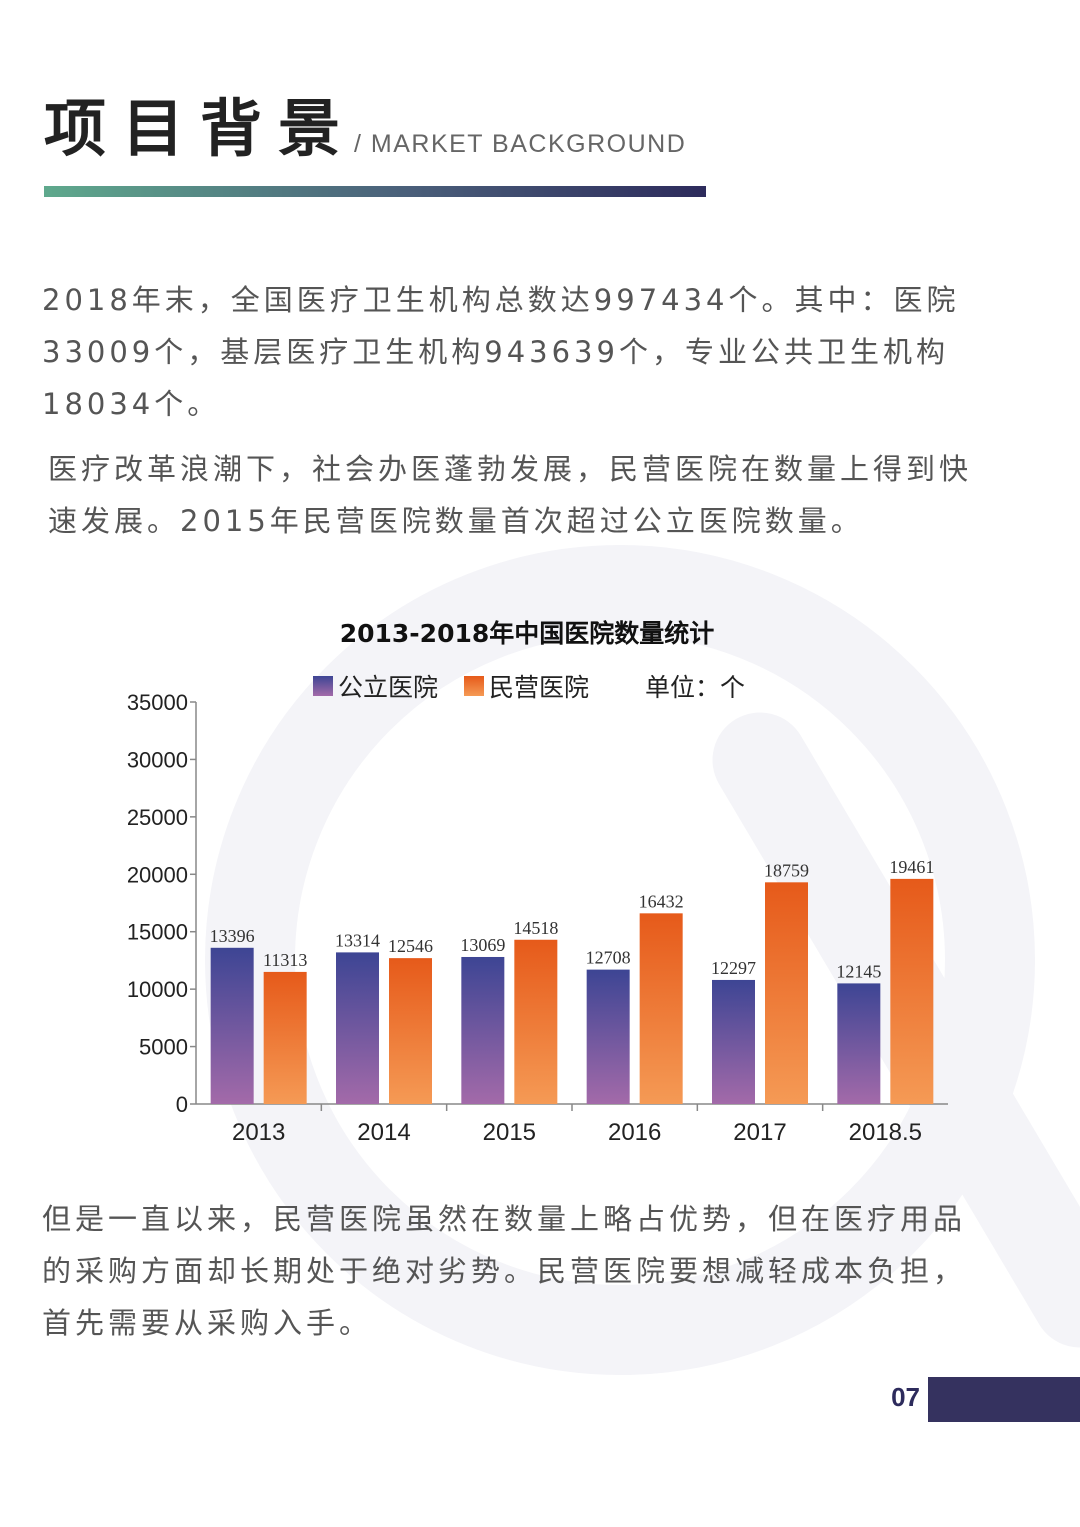 This screenshot has width=1080, height=1527. I want to click on unit-label: 单位：个, so click(695, 687).